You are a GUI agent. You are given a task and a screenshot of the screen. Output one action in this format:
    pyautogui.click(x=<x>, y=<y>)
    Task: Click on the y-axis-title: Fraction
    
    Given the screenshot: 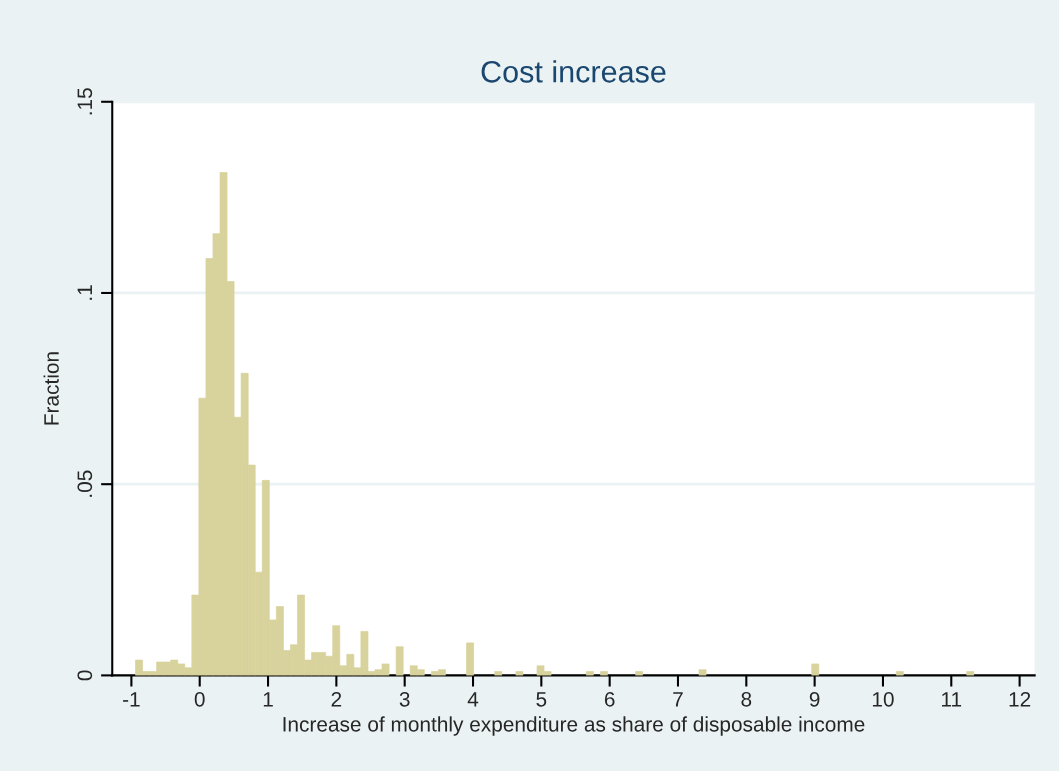 What is the action you would take?
    pyautogui.click(x=51, y=388)
    